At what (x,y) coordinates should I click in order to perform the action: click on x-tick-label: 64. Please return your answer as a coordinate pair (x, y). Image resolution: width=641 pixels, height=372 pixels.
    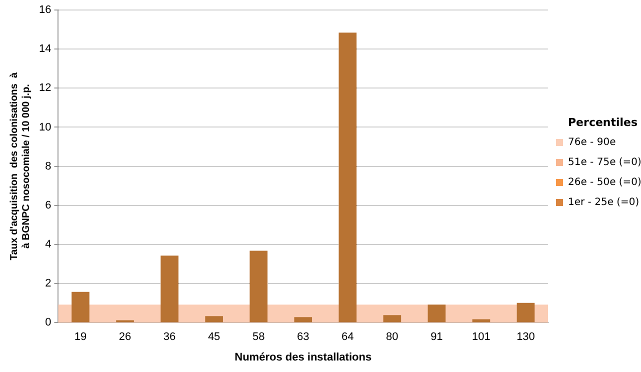
    Looking at the image, I should click on (348, 337).